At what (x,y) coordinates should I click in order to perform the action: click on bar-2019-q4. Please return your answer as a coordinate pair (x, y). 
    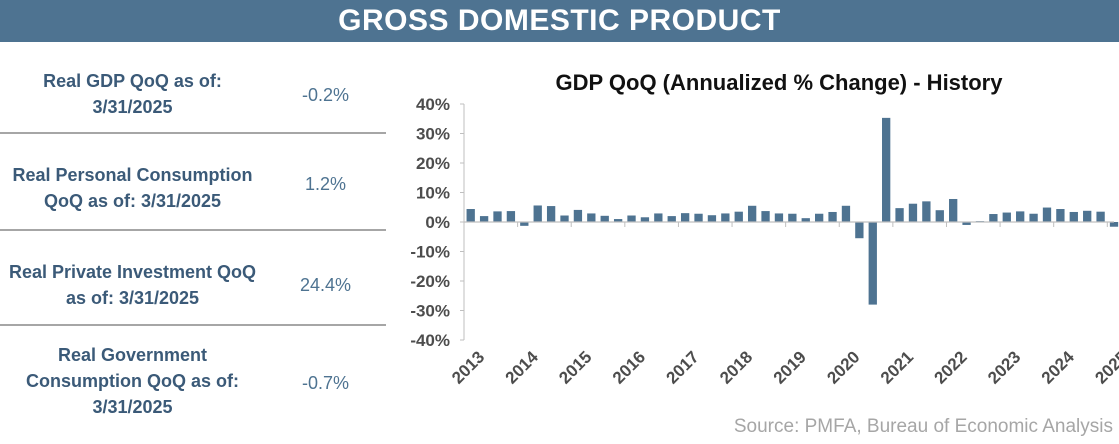
    Looking at the image, I should click on (832, 216).